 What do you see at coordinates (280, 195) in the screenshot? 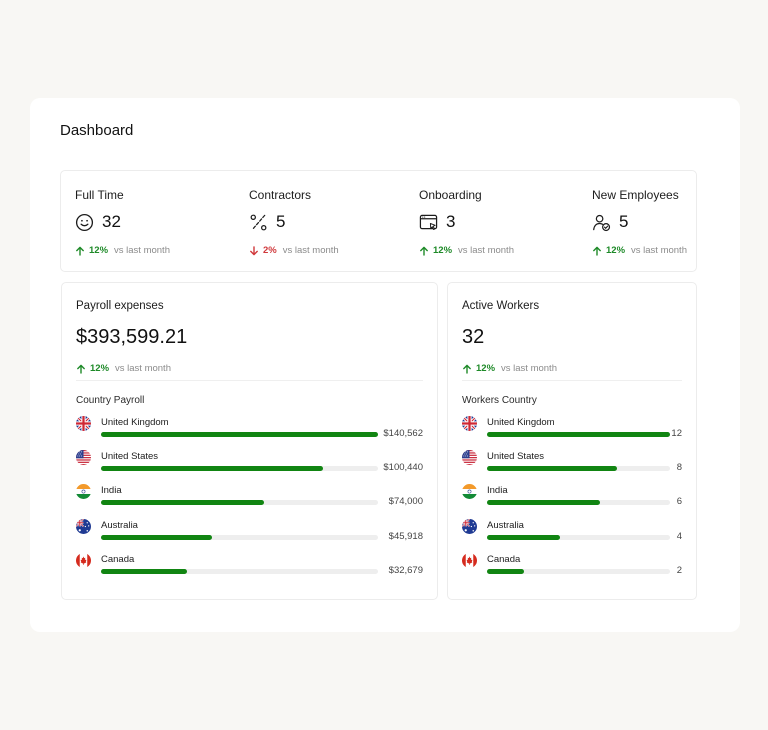
I see `stat-label: Contractors` at bounding box center [280, 195].